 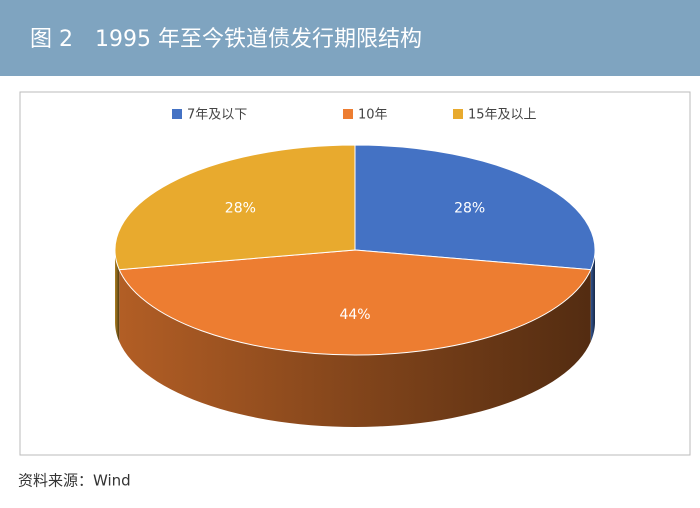 I want to click on header-bar, so click(x=350, y=38).